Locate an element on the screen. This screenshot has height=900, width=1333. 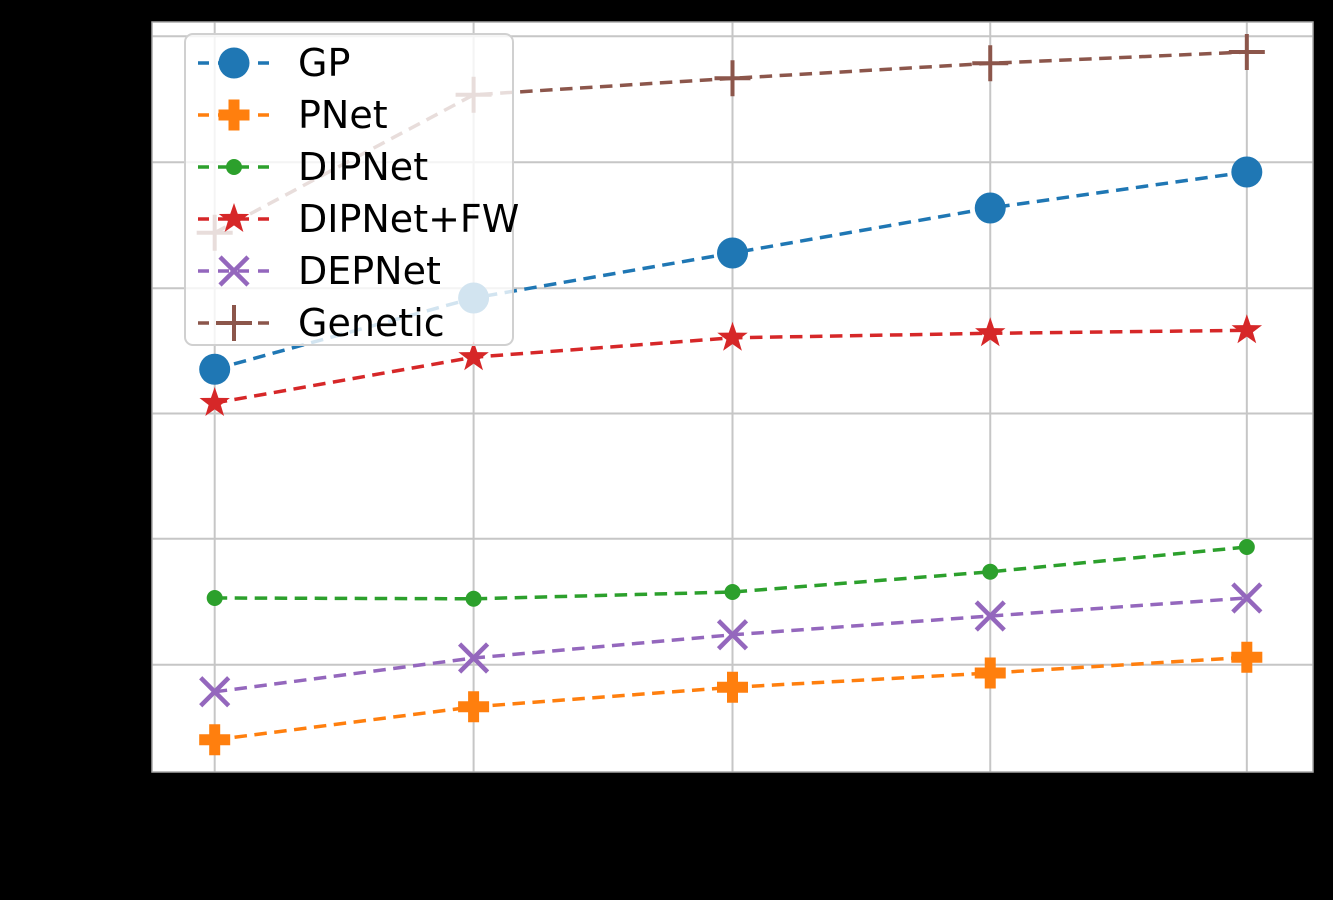
legend-box is located at coordinates (349, 189).